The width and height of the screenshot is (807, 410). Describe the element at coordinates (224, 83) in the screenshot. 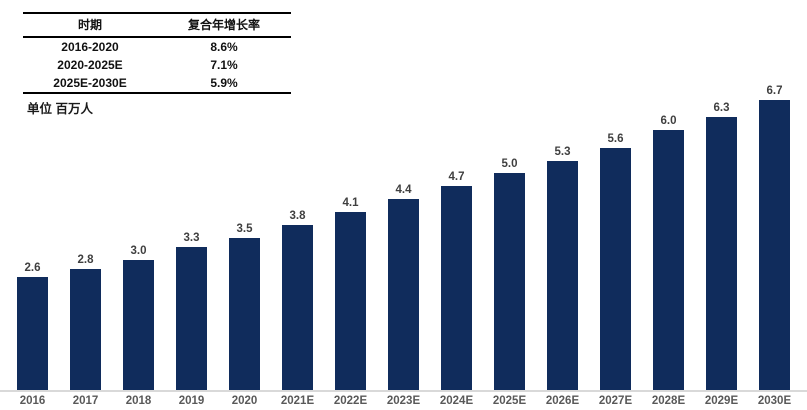

I see `cagr-cell: 5.9%` at that location.